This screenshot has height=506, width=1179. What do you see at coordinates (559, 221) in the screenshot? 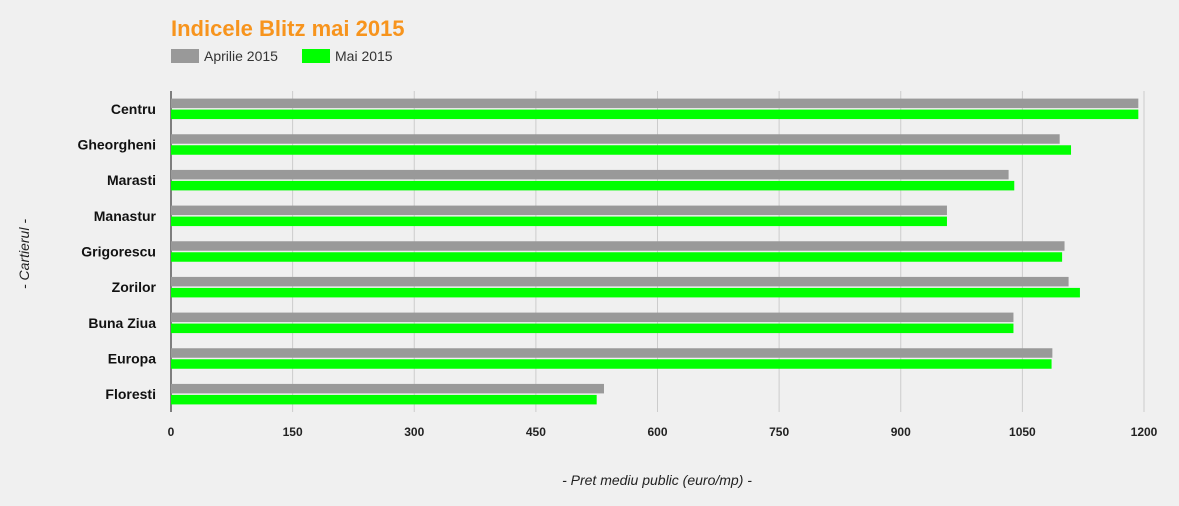
I see `bar-manastur-mai-2015` at bounding box center [559, 221].